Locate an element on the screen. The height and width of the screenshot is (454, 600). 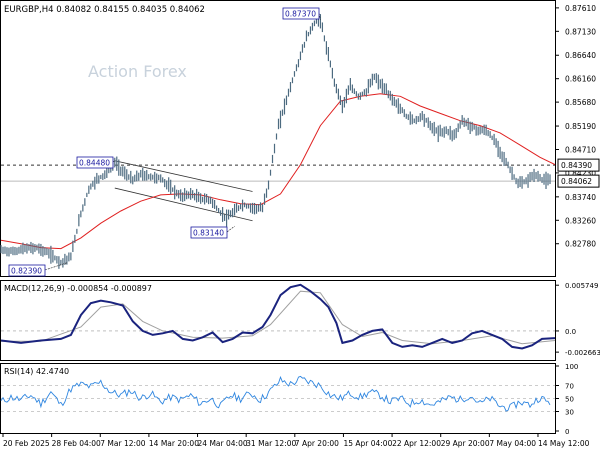
time-tick-label: 24 Mar 04:00 is located at coordinates (223, 443).